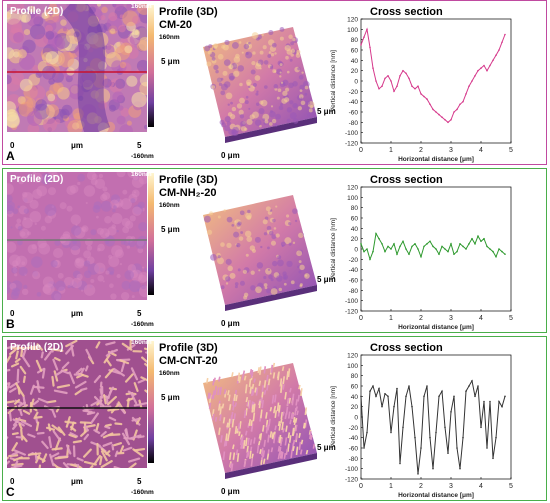  What do you see at coordinates (354, 459) in the screenshot?
I see `y-tick-label: -80` at bounding box center [354, 459].